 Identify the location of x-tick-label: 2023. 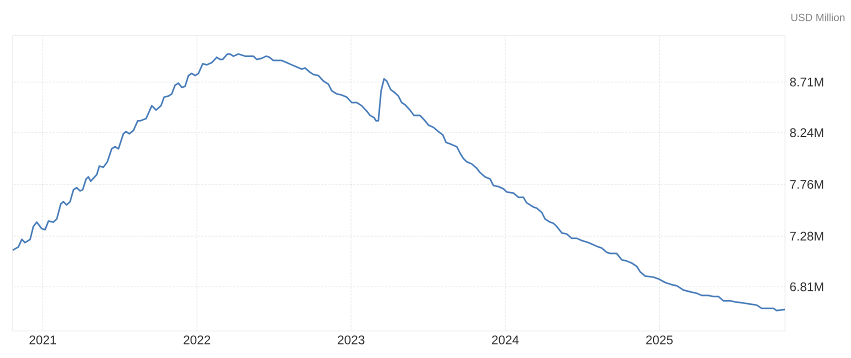
(351, 340).